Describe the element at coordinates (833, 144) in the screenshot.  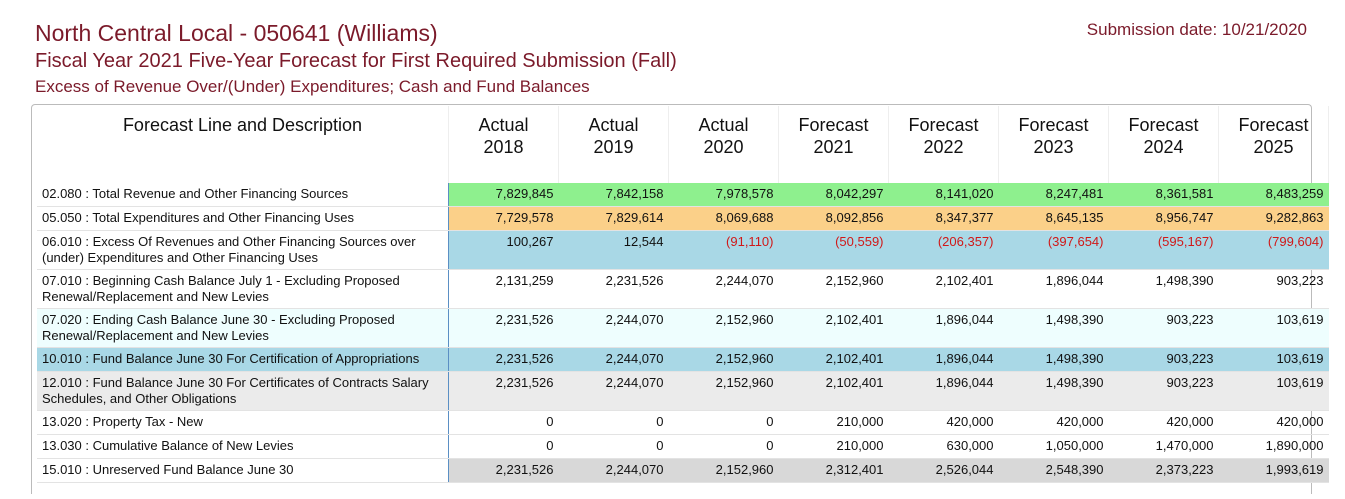
I see `column-header: Forecast 2021` at that location.